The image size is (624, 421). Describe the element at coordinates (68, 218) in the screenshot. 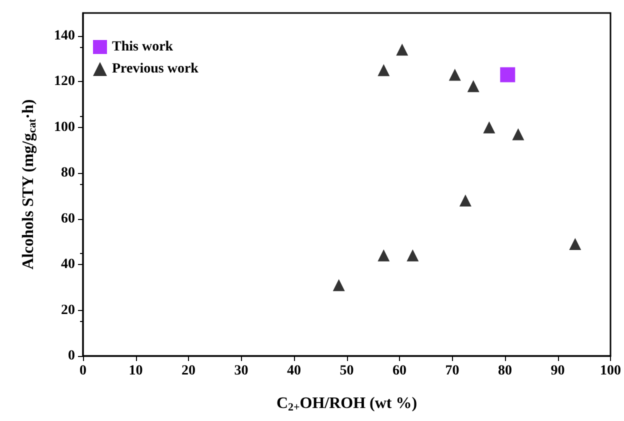

I see `y-tick-label: 60` at that location.